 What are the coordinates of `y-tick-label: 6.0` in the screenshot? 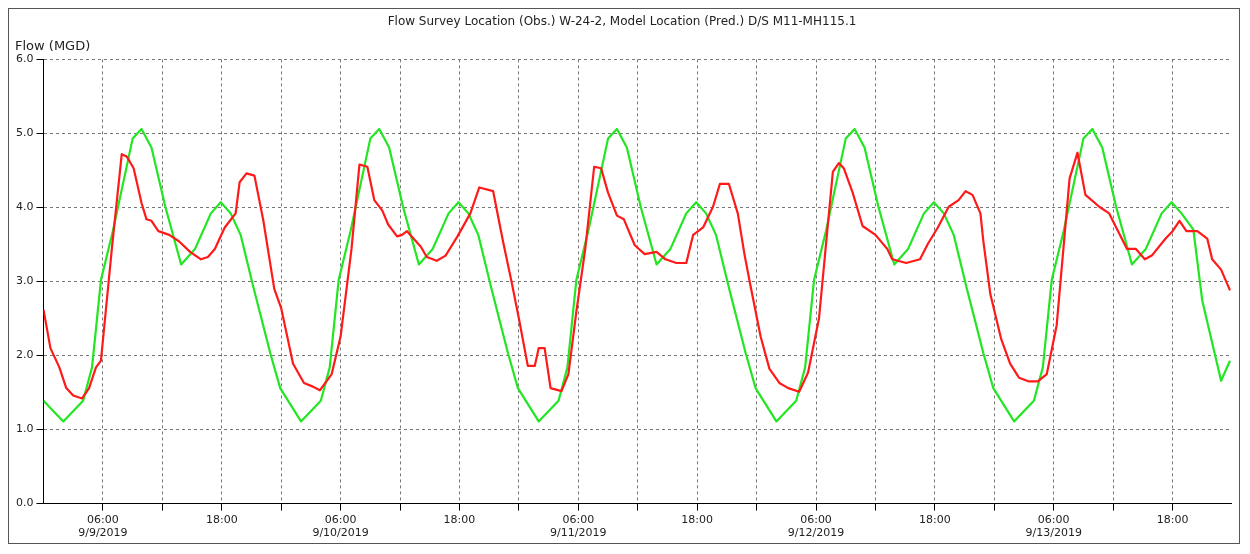 It's located at (24, 59).